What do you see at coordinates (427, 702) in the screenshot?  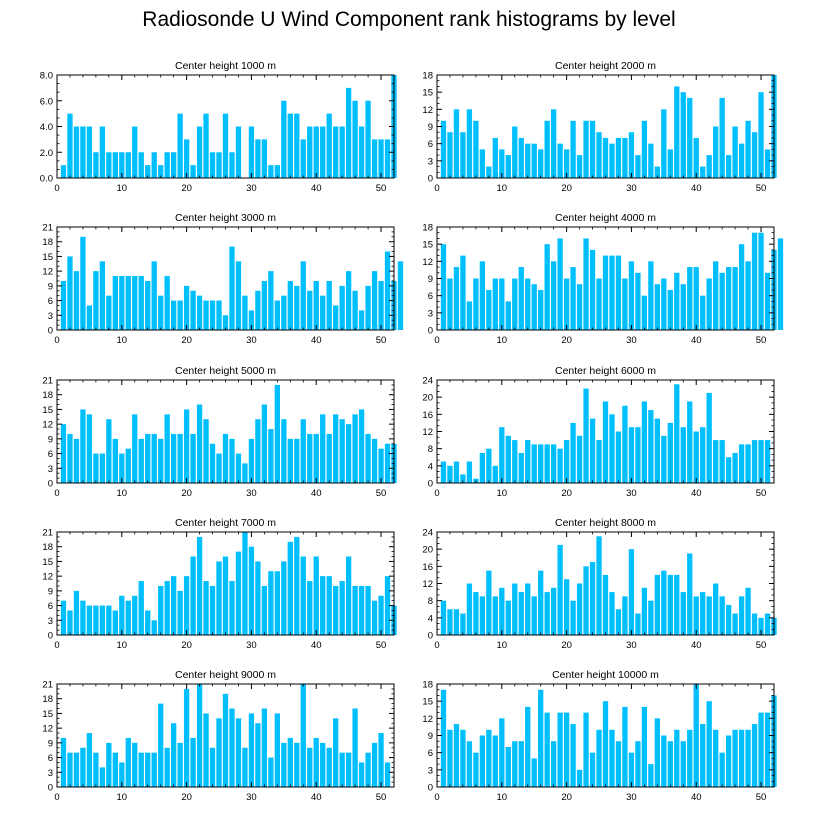 I see `y-tick-label: 15` at bounding box center [427, 702].